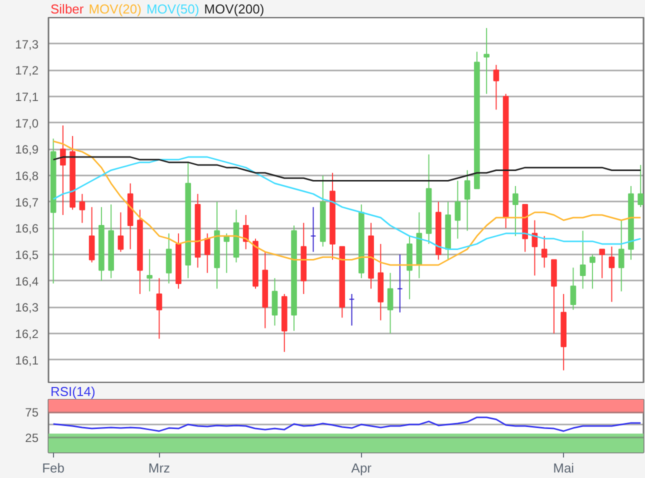 Image resolution: width=645 pixels, height=478 pixels. What do you see at coordinates (173, 9) in the screenshot?
I see `text: MOV(50)` at bounding box center [173, 9].